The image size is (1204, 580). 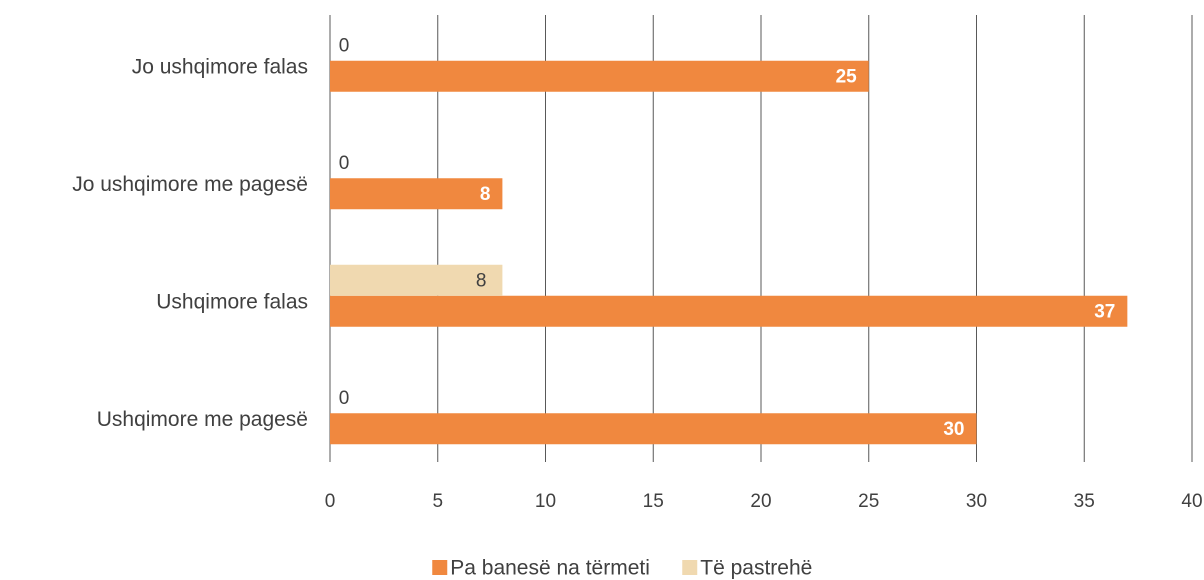 I want to click on x-tick-label: 20, so click(x=760, y=501).